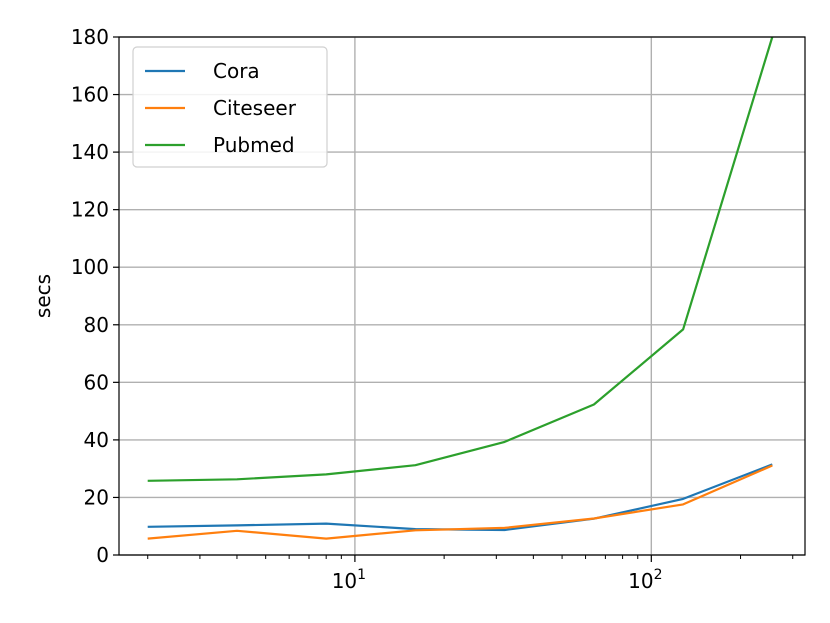  I want to click on y-tick-label: 80, so click(96, 325).